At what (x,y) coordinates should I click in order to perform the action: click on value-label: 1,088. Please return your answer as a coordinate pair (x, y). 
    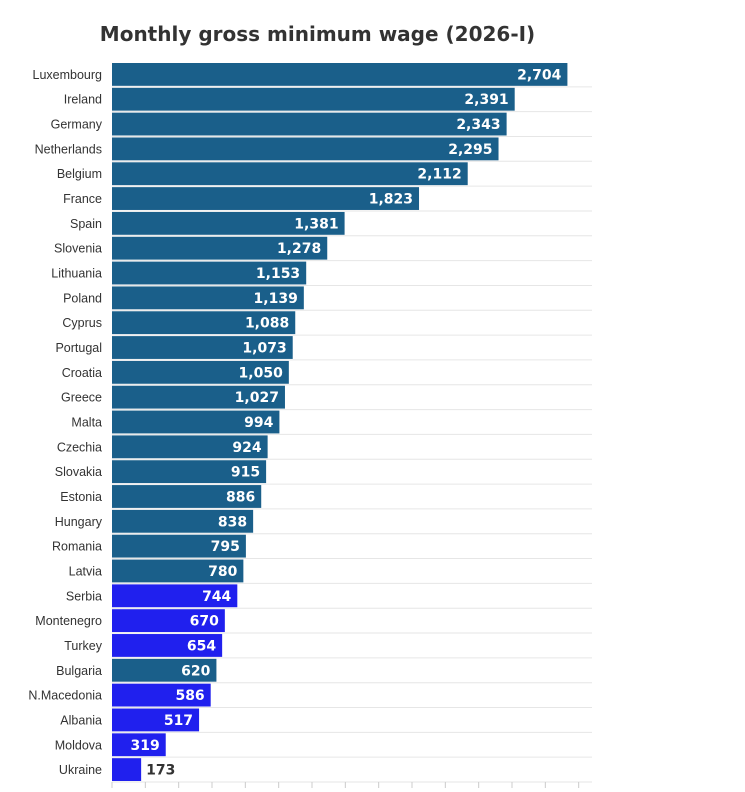
    Looking at the image, I should click on (267, 324).